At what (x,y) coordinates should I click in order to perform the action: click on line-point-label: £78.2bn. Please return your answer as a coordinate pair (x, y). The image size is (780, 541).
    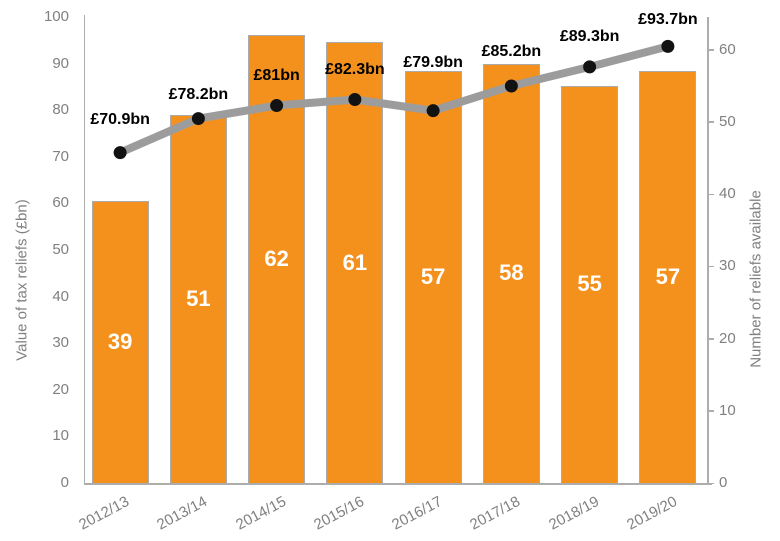
    Looking at the image, I should click on (198, 94).